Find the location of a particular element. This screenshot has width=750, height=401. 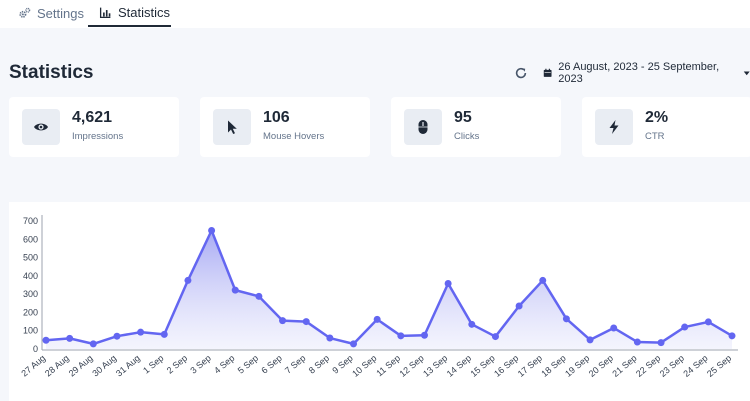

x-tick-label: 8 Sep is located at coordinates (319, 364).